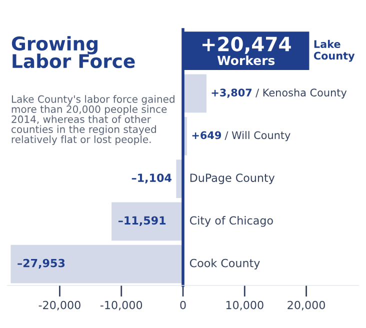 The image size is (366, 328). What do you see at coordinates (225, 264) in the screenshot?
I see `y-tick-label: Cook County` at bounding box center [225, 264].